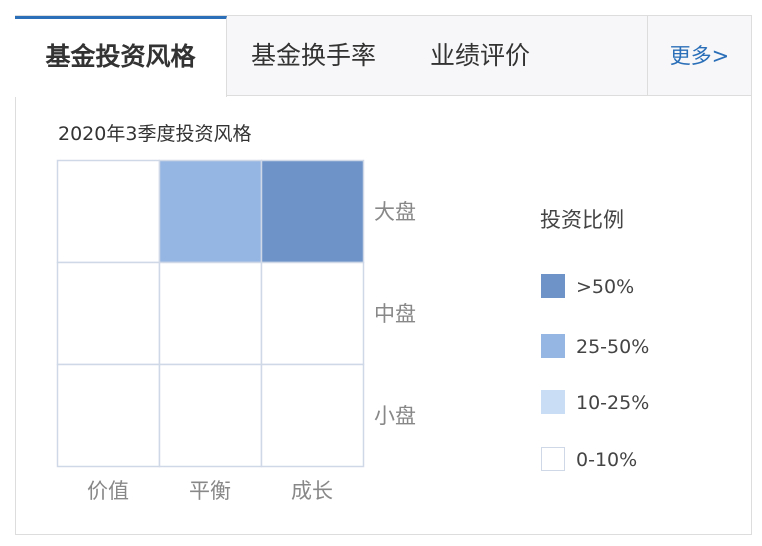 The height and width of the screenshot is (546, 762). I want to click on legend-label: 25-50%, so click(612, 347).